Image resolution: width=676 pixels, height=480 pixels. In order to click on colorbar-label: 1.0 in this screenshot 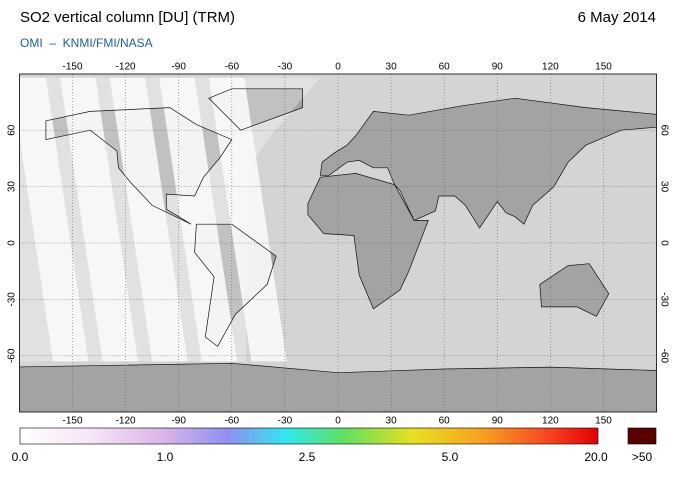, I will do `click(165, 457)`.